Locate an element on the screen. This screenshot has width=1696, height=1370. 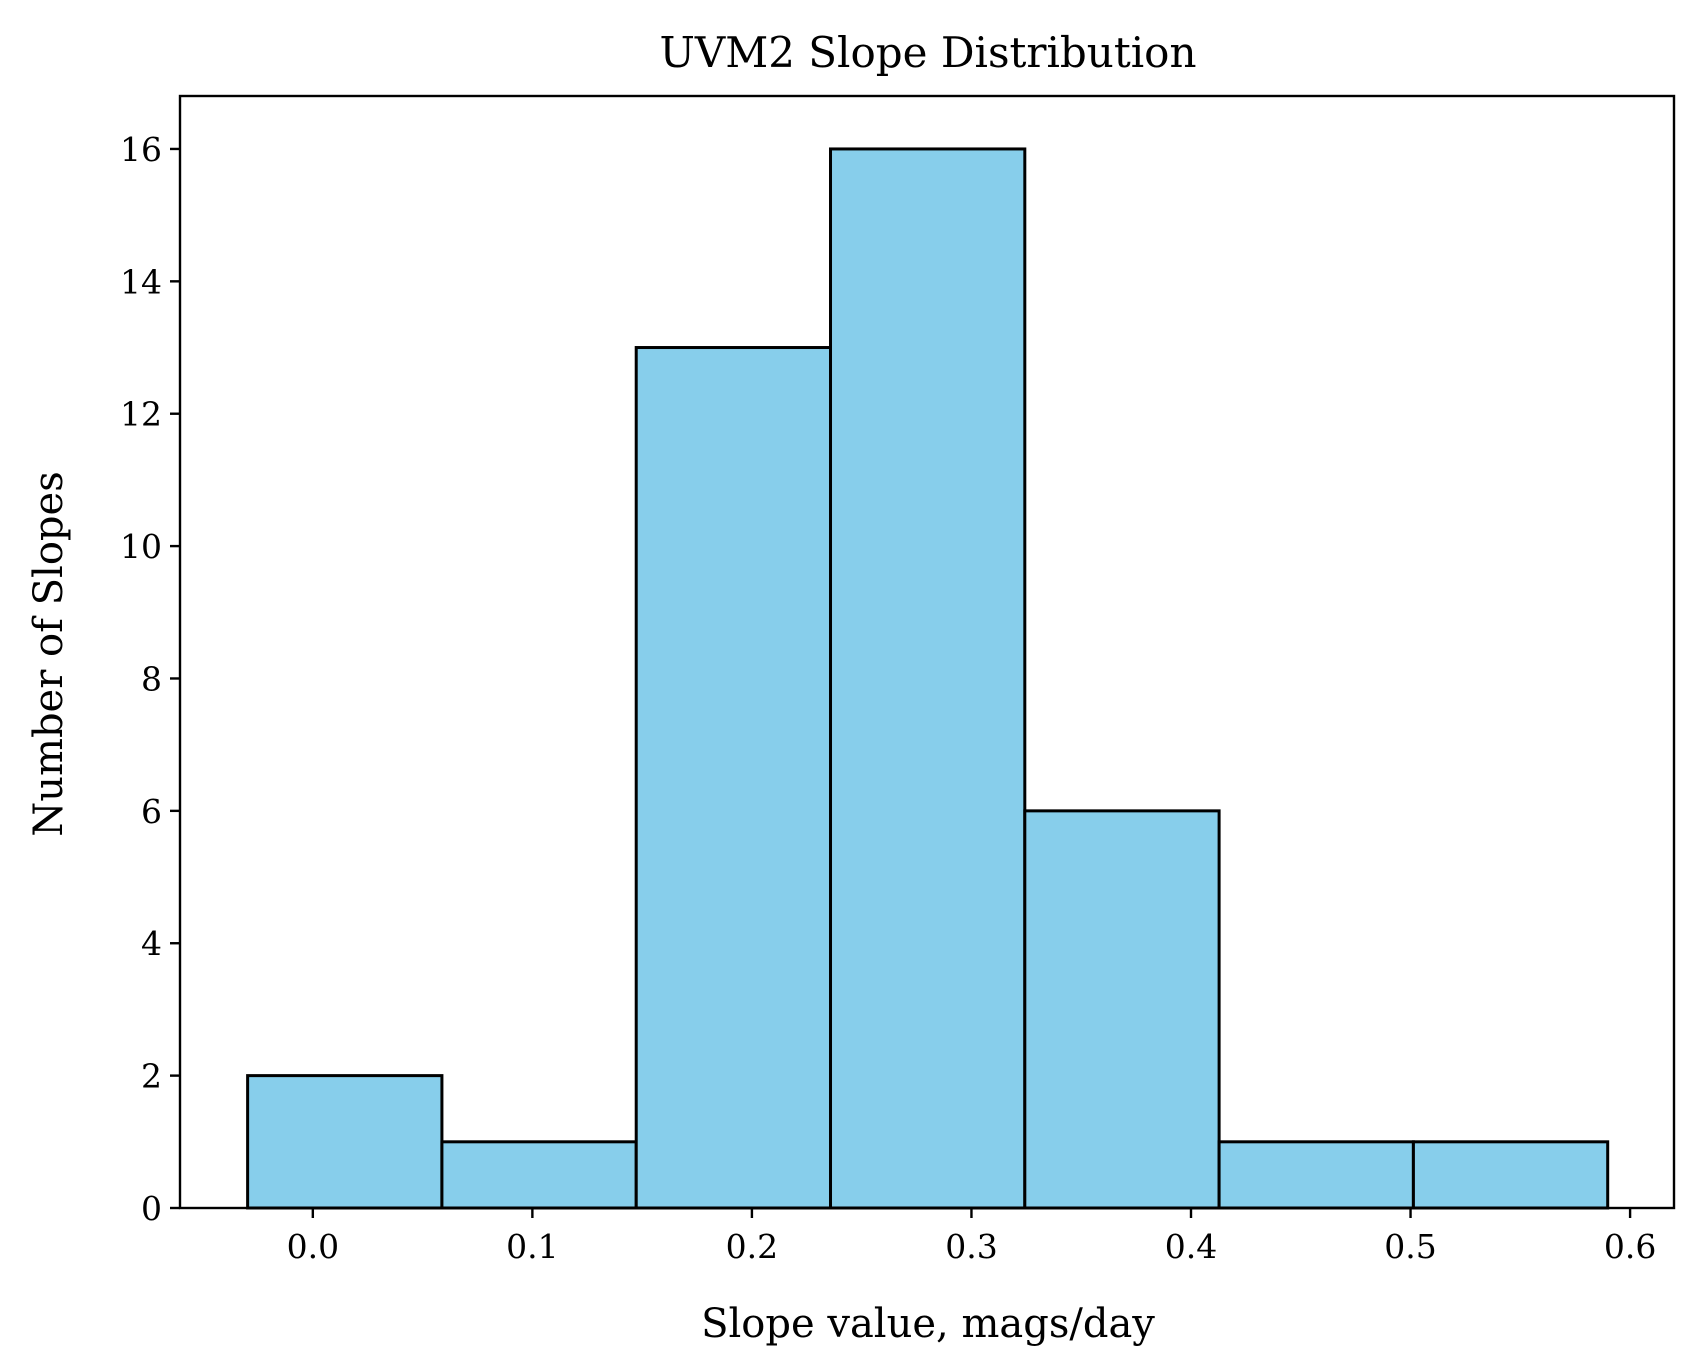
y-tick-label: 10 is located at coordinates (141, 546).